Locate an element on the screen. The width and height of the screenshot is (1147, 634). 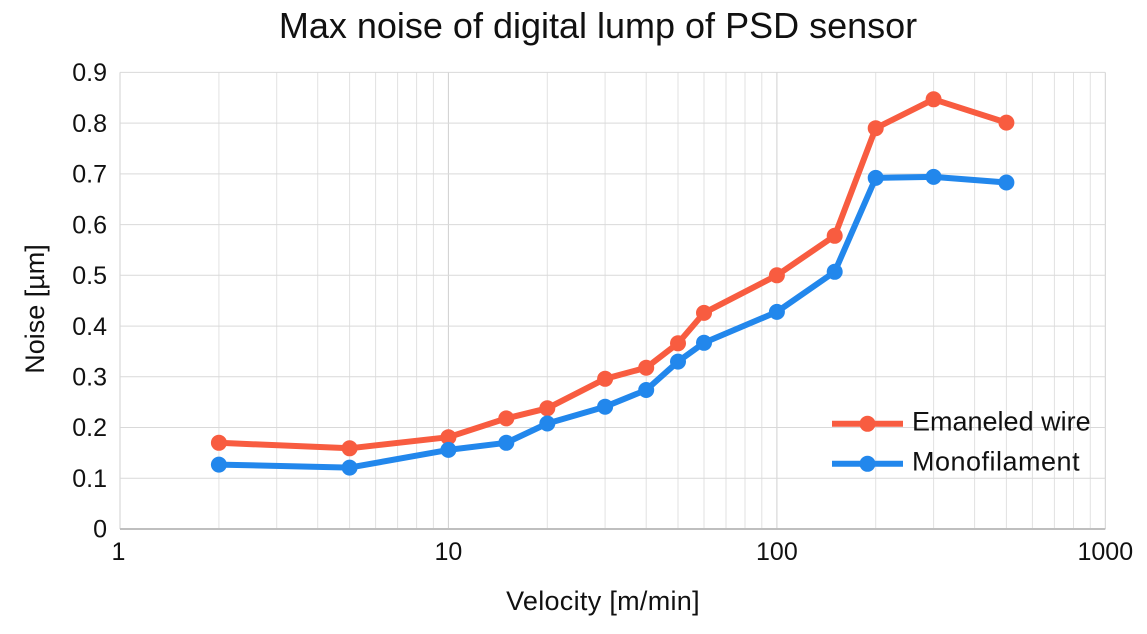
svg-text: 1 is located at coordinates (119, 552).